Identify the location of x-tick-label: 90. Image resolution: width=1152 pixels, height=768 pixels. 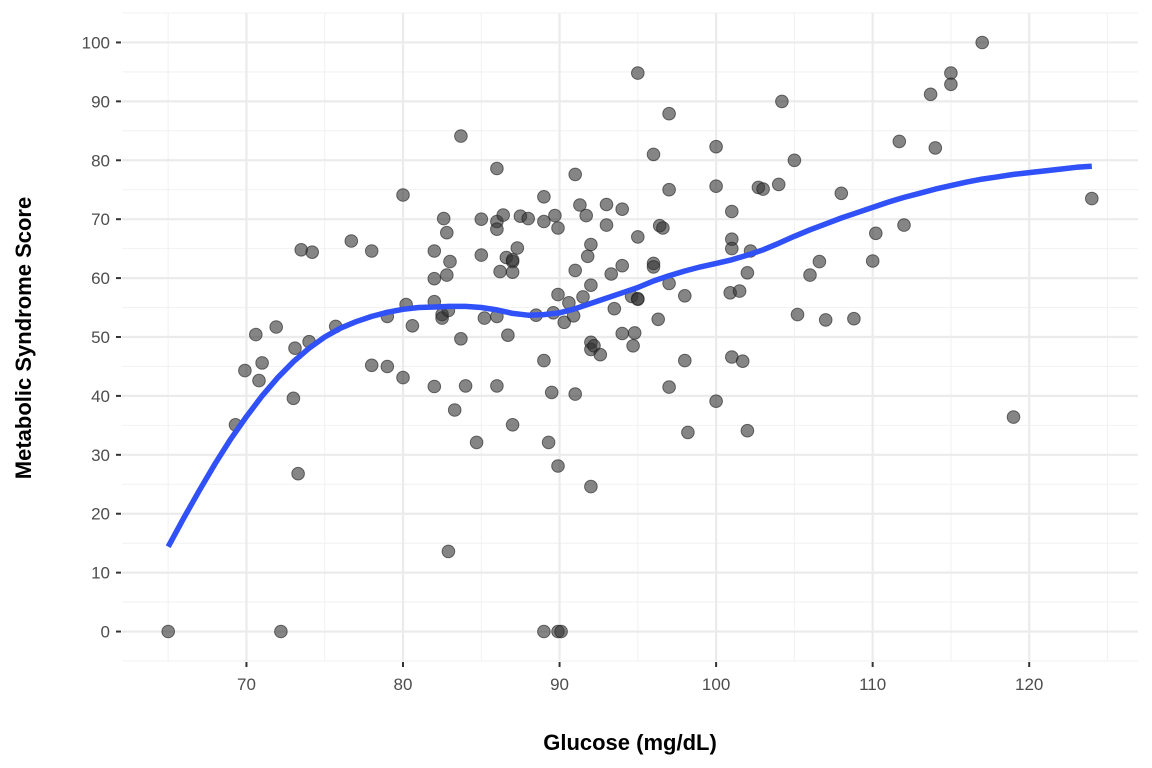
(559, 684).